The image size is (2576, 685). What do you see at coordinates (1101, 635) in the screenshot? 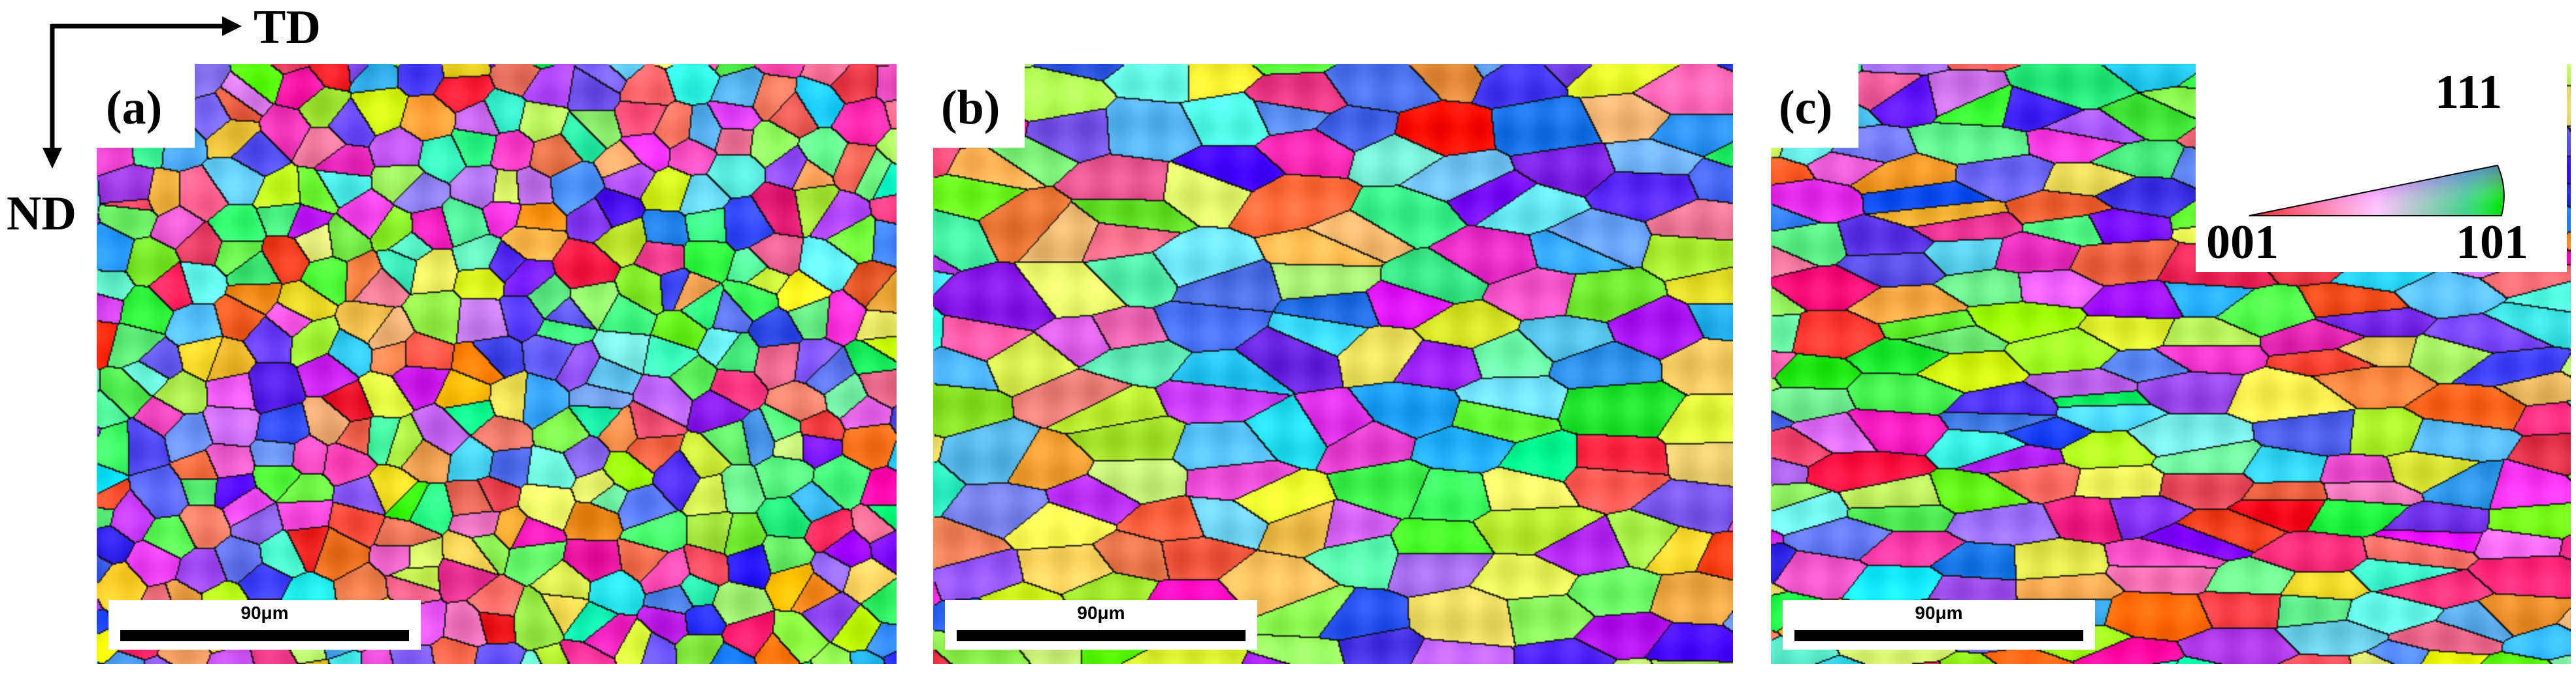
I see `scale-bar-line-b` at bounding box center [1101, 635].